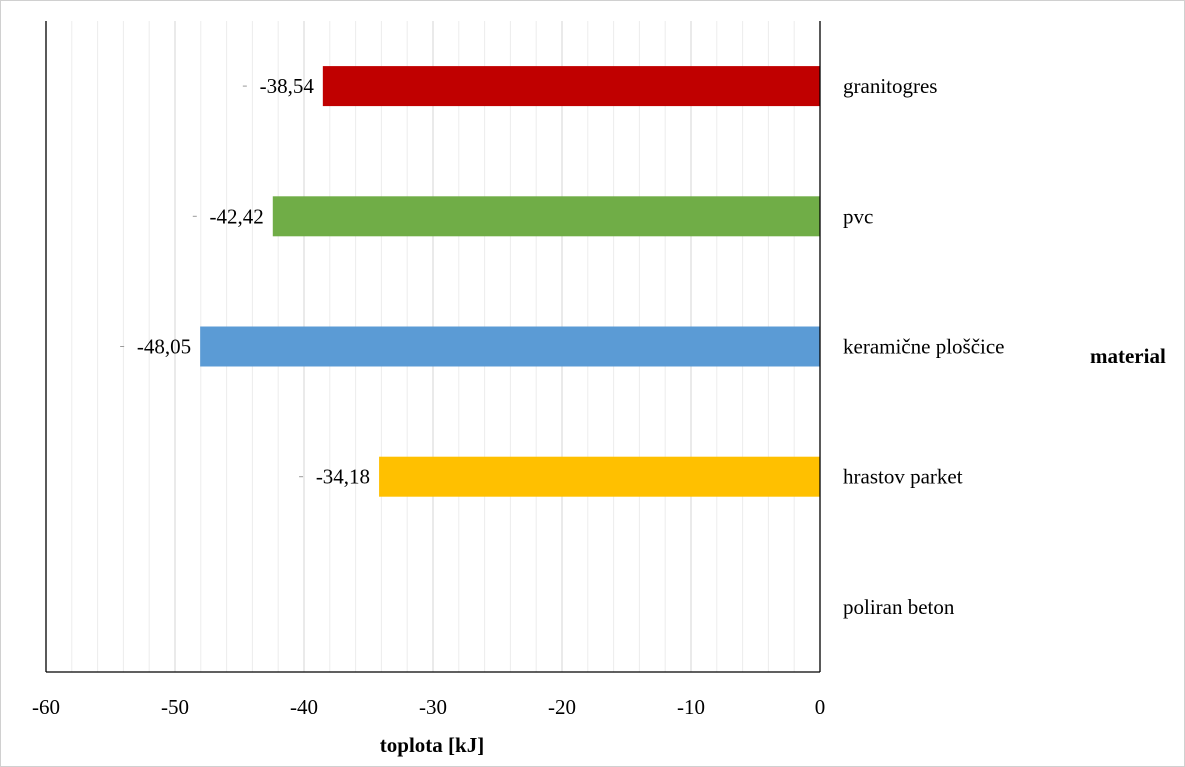  I want to click on category-label: poliran beton, so click(899, 607).